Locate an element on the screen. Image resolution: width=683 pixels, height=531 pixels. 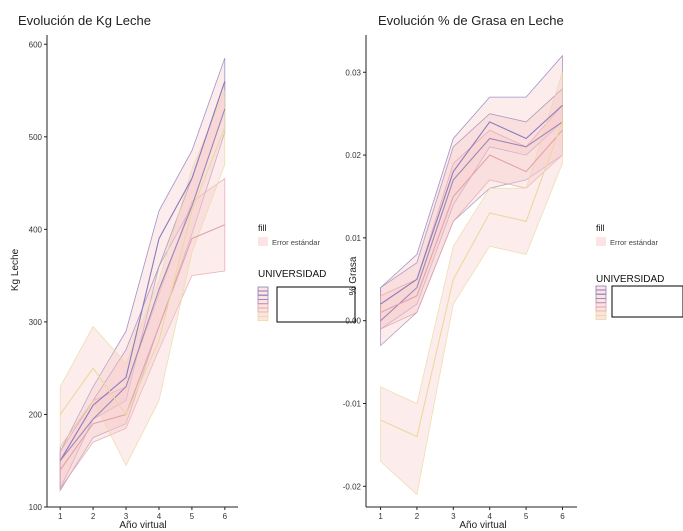
legend-right-group-title: UNIVERSIDAD is located at coordinates (630, 279).